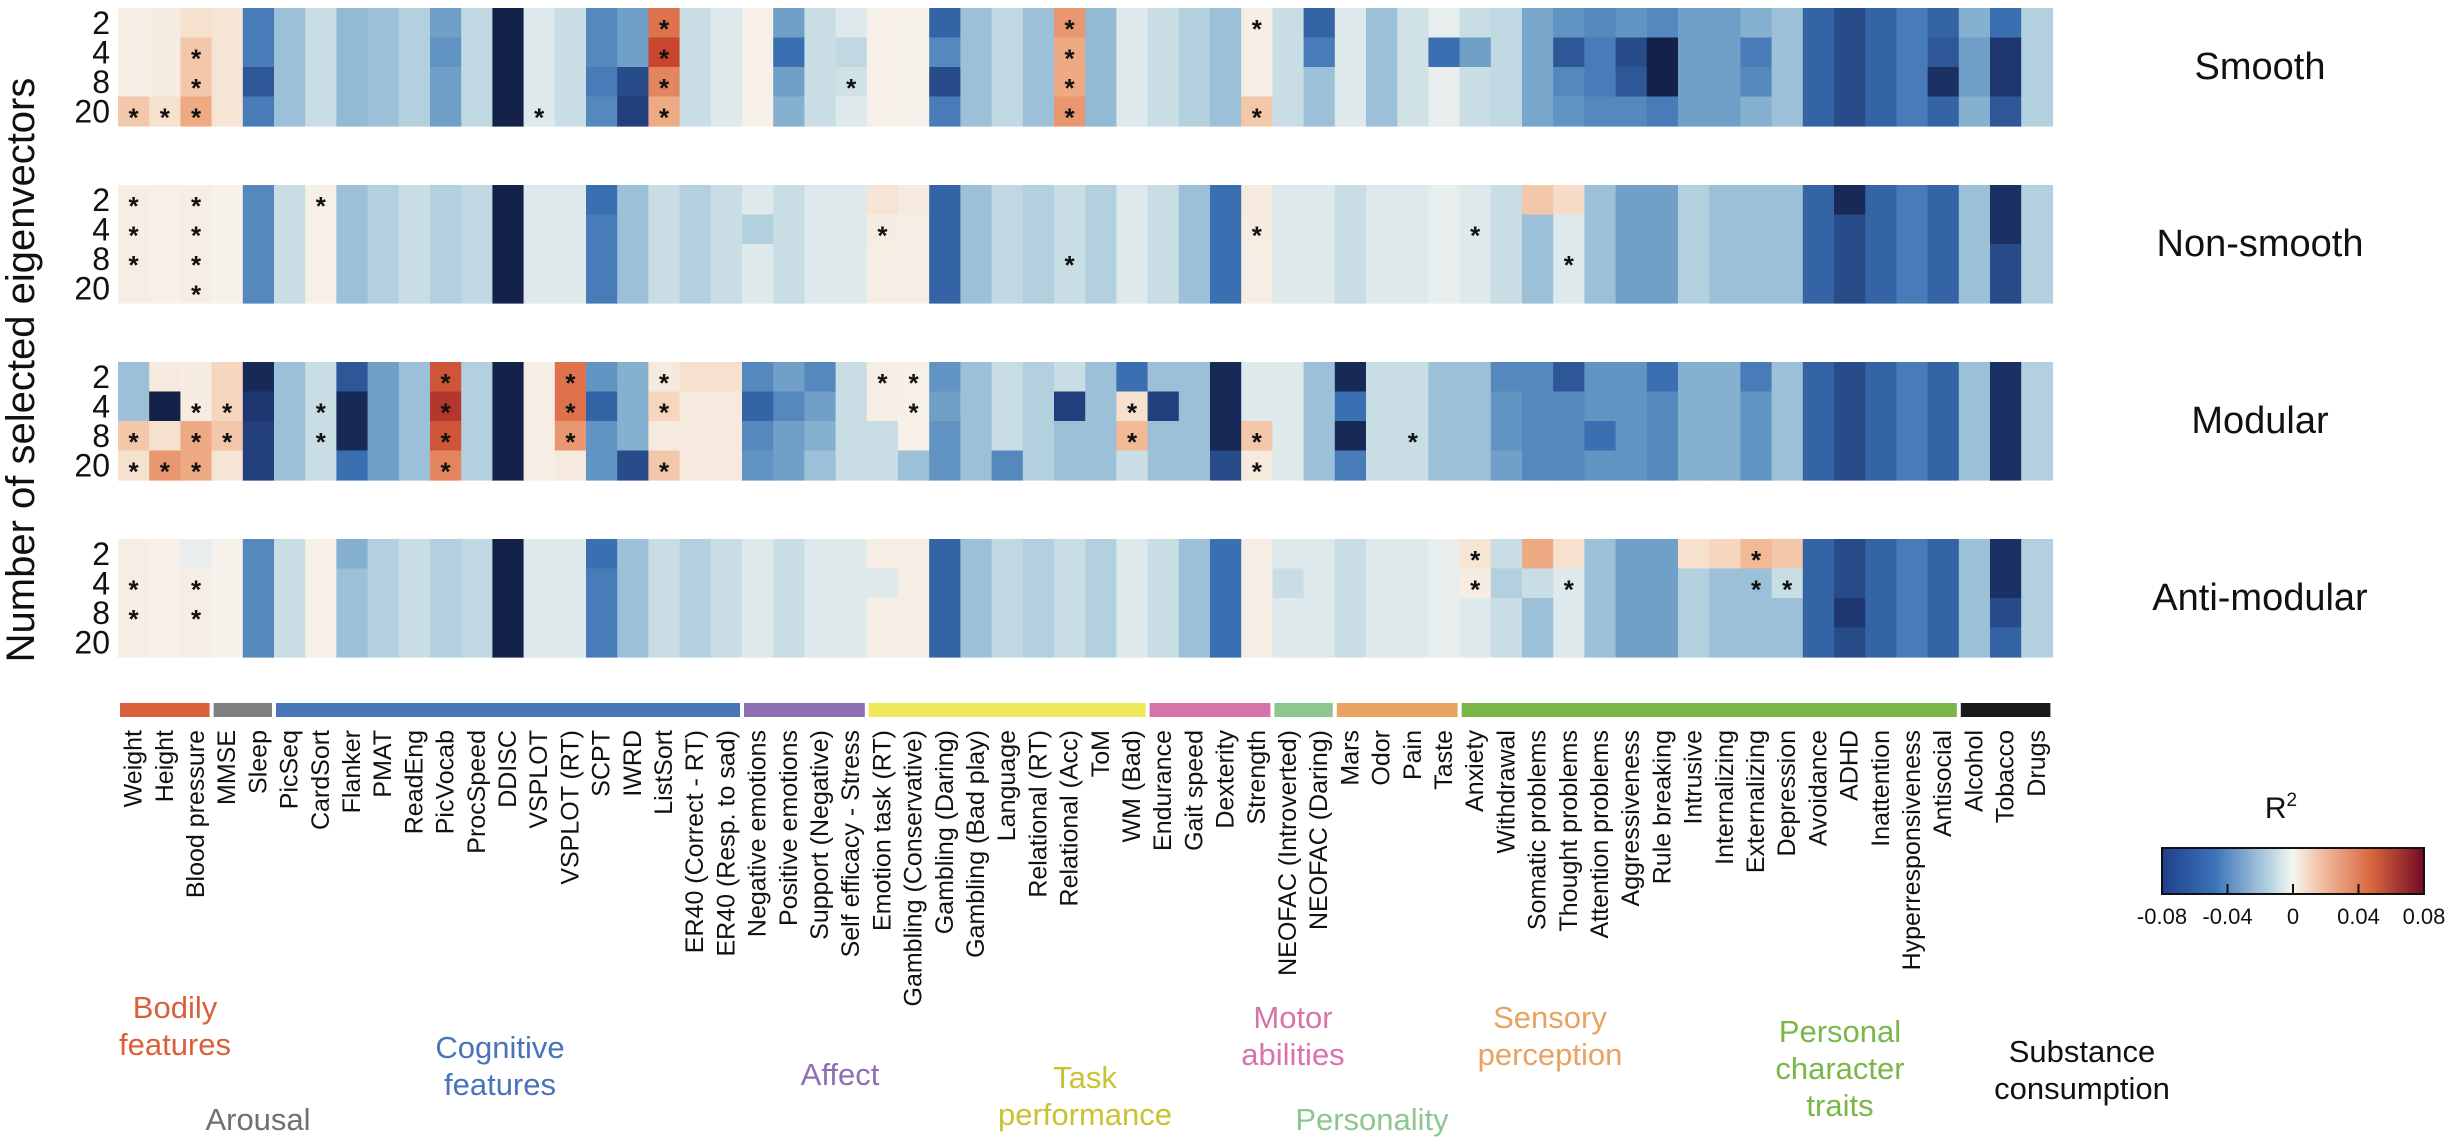  What do you see at coordinates (2260, 598) in the screenshot?
I see `panel-label: Anti-modular` at bounding box center [2260, 598].